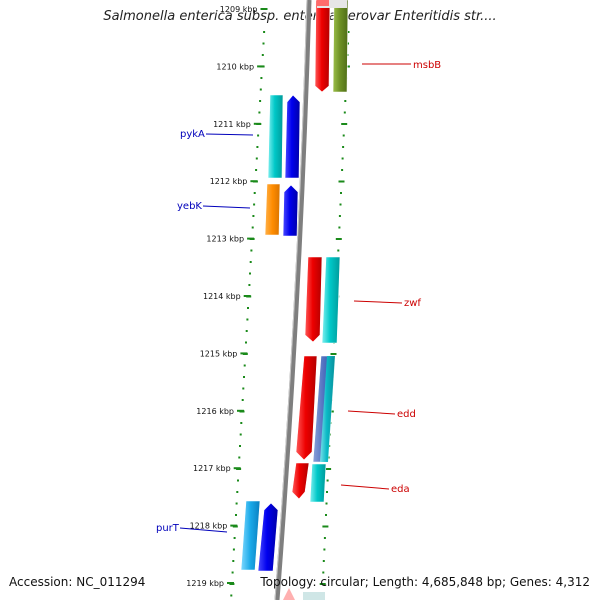 Image resolution: width=600 pixels, height=600 pixels. Describe the element at coordinates (331, 300) in the screenshot. I see `feature-zwf-cyan` at that location.